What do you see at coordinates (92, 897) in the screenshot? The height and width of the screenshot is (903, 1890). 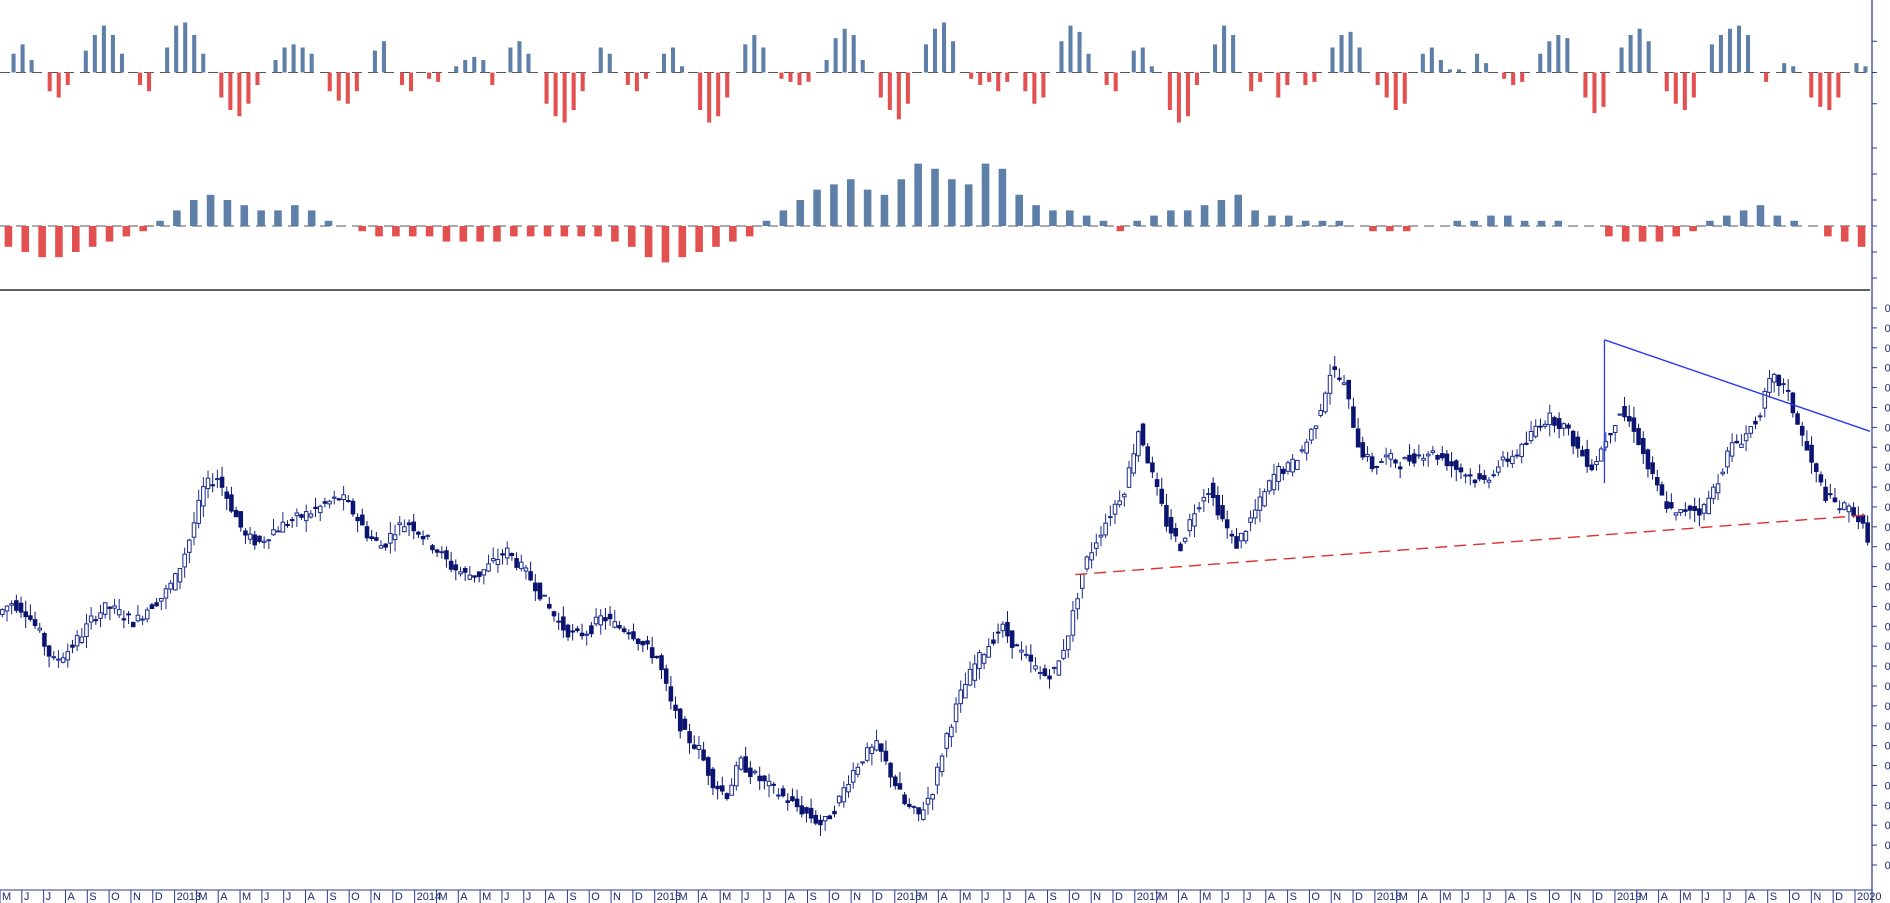 I see `x-tick-label: S` at bounding box center [92, 897].